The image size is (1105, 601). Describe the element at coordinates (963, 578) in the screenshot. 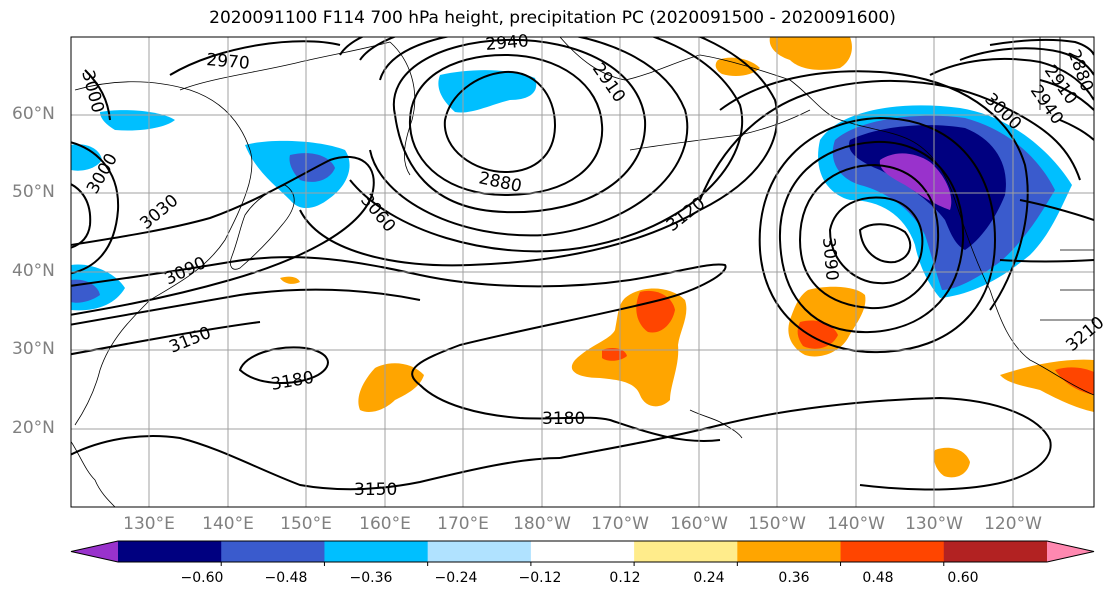

I see `colorbar-tick-label: 0.60` at that location.